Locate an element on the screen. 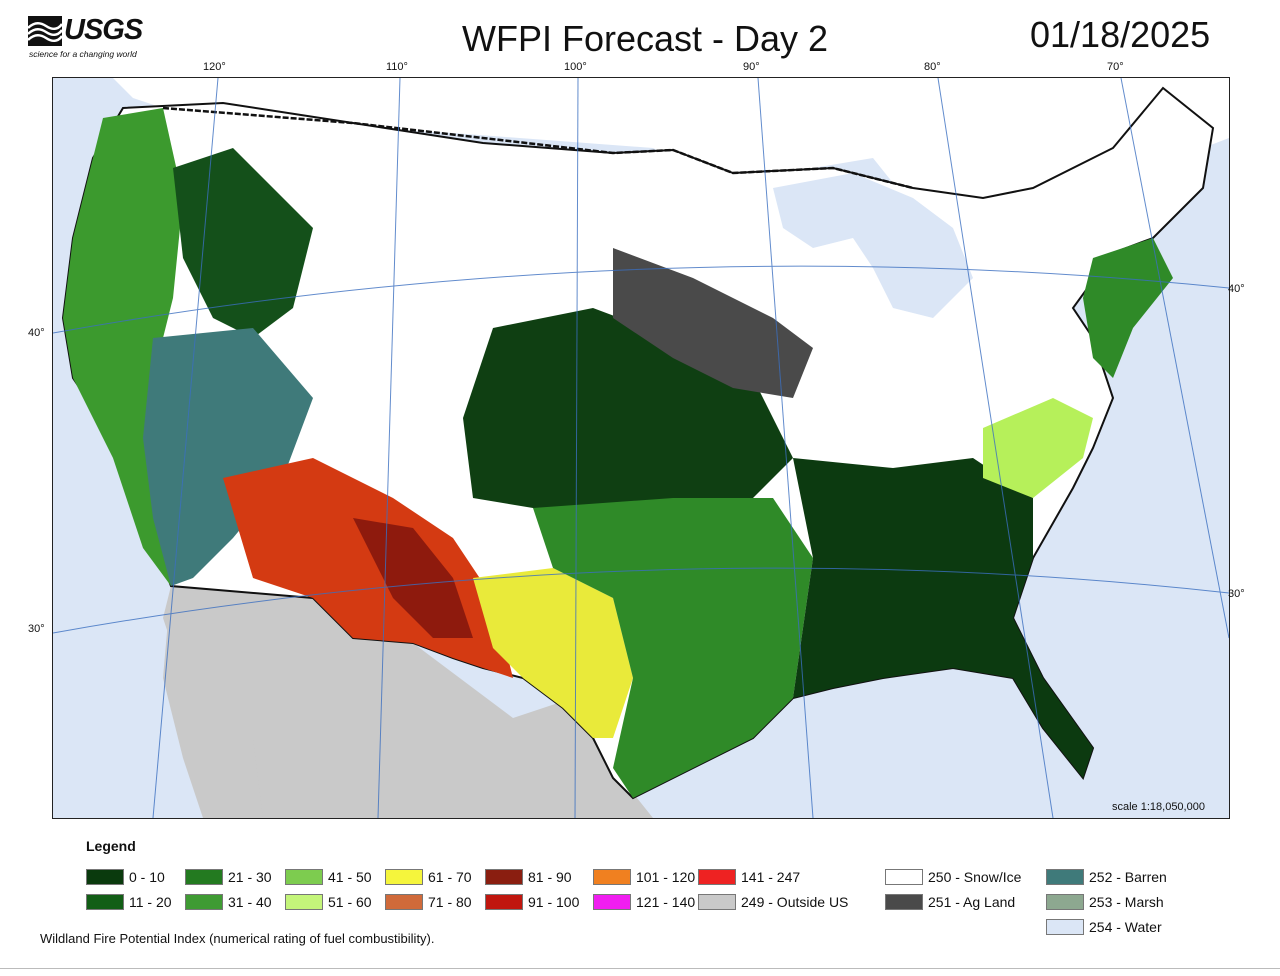 The width and height of the screenshot is (1280, 976). lon-label-90: 90° is located at coordinates (751, 67).